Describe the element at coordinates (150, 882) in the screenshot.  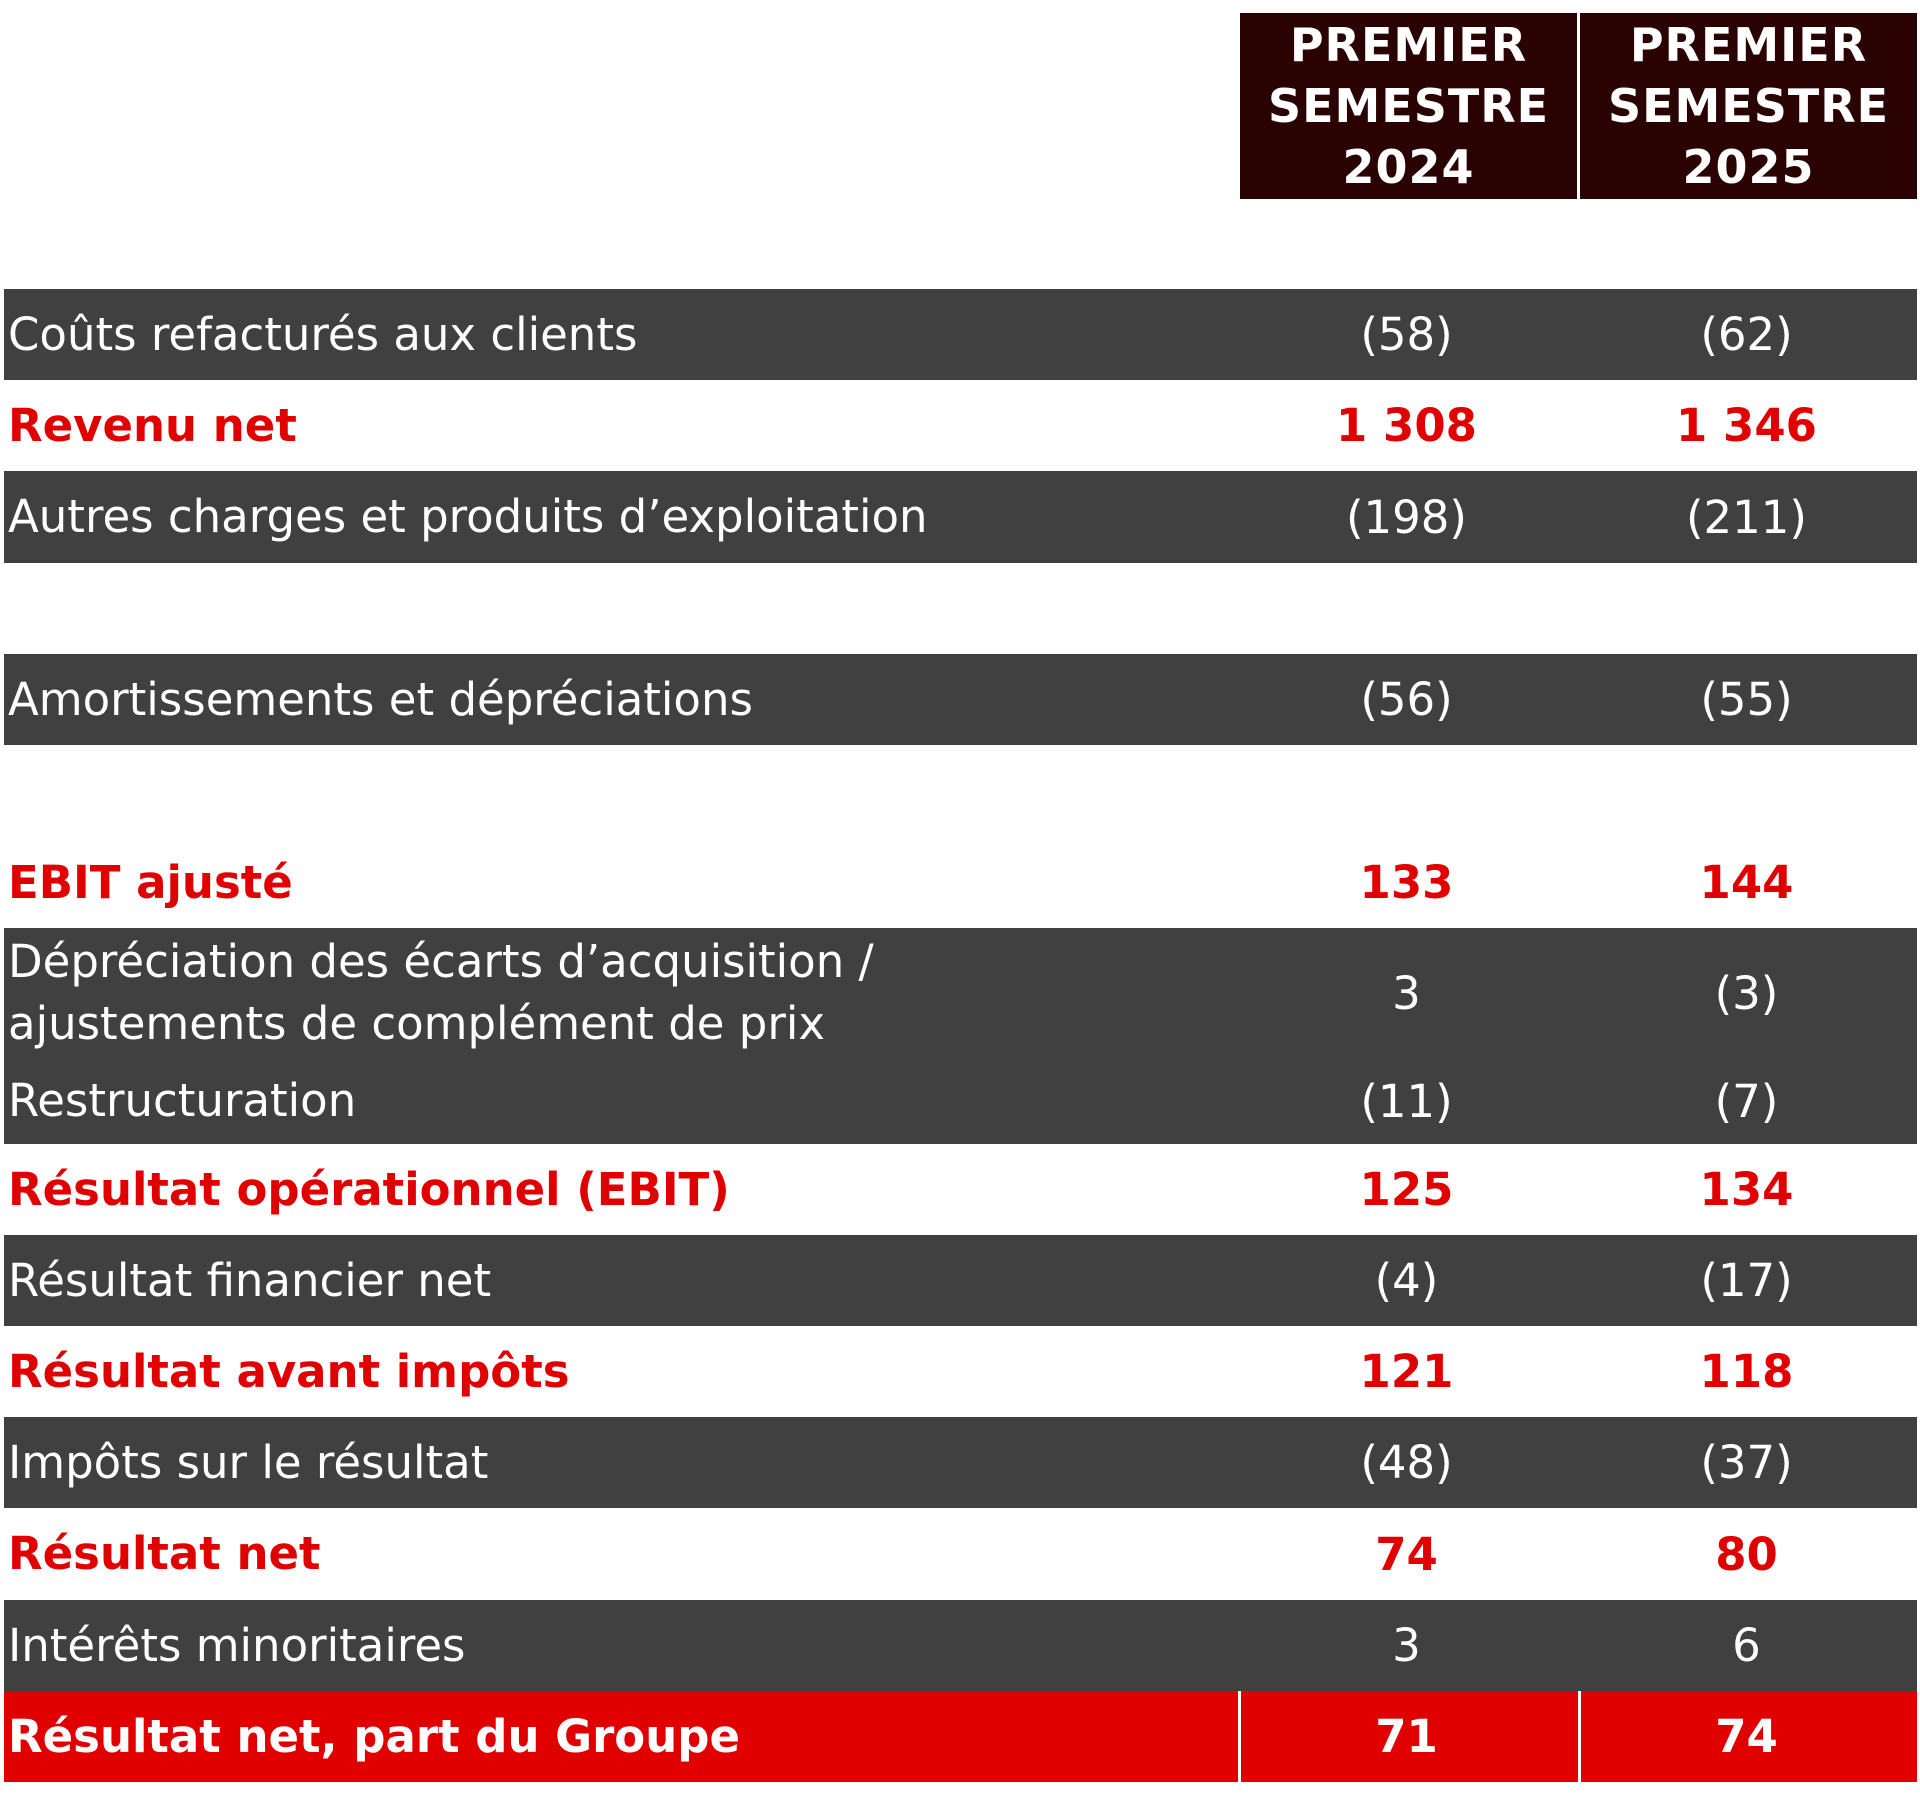
I see `row-label: EBIT ajusté` at that location.